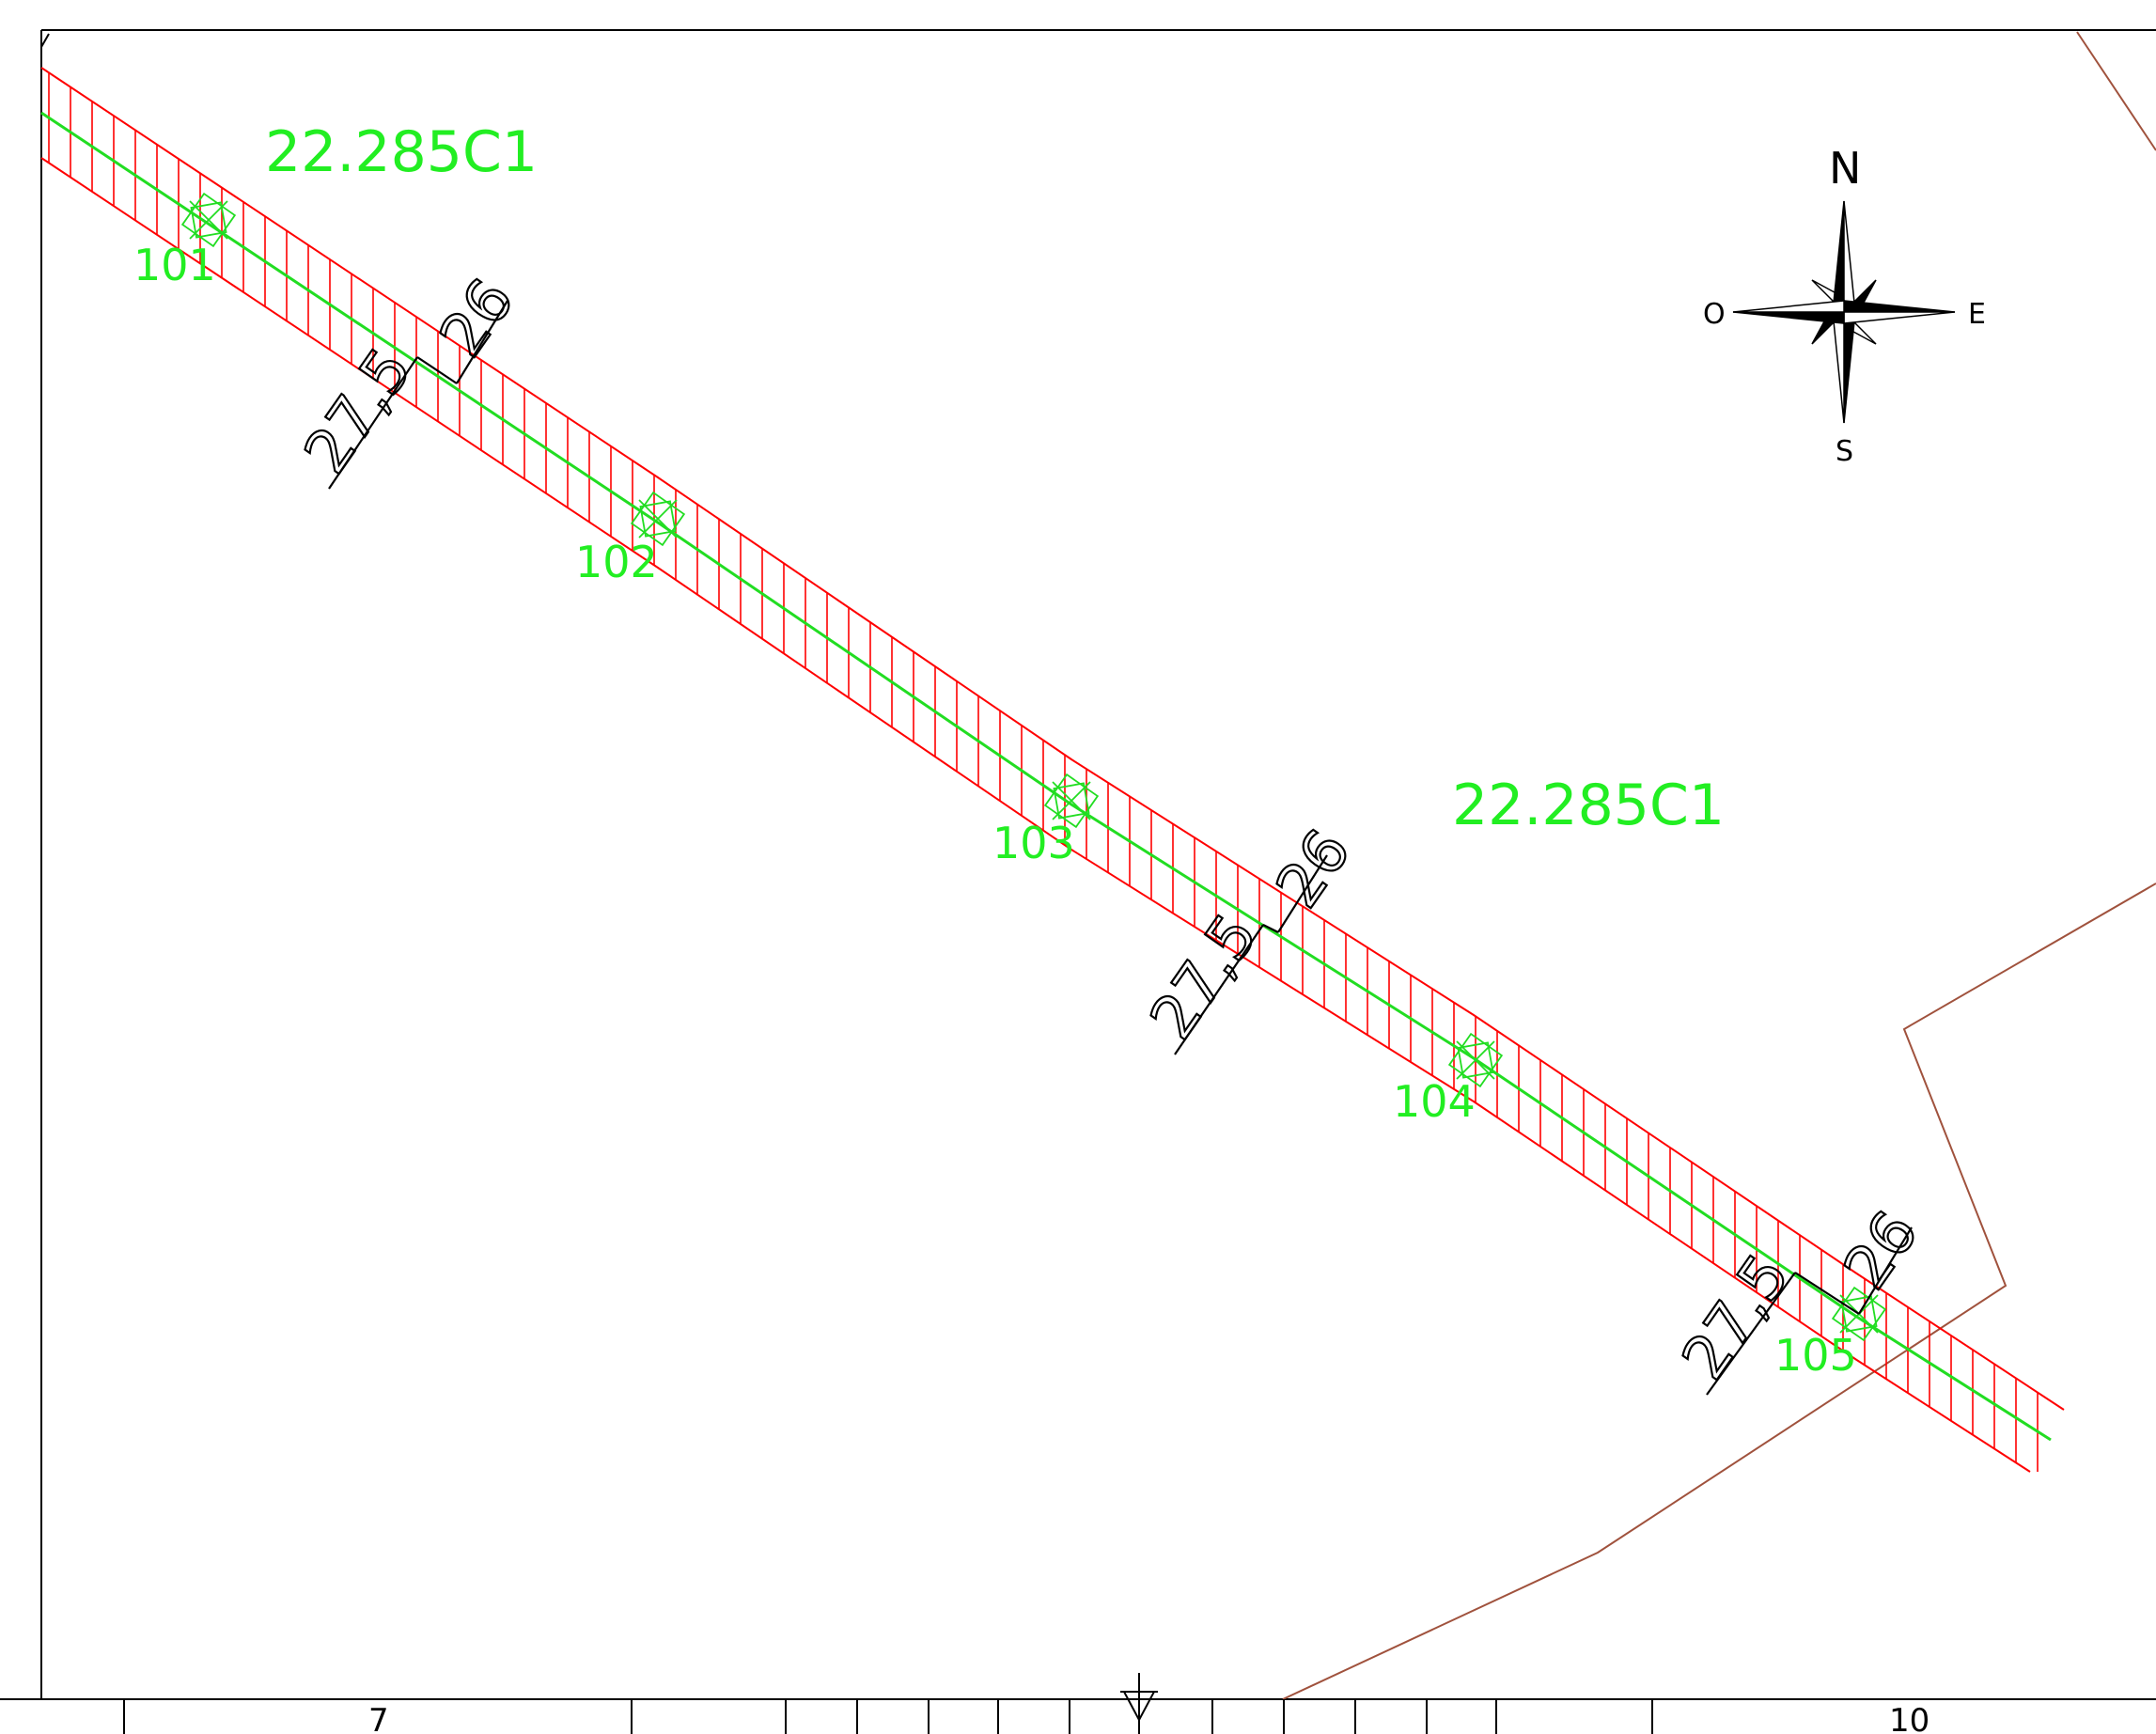 Image resolution: width=2156 pixels, height=1734 pixels. What do you see at coordinates (358, 411) in the screenshot?
I see `dimension-left-1: 27,5` at bounding box center [358, 411].